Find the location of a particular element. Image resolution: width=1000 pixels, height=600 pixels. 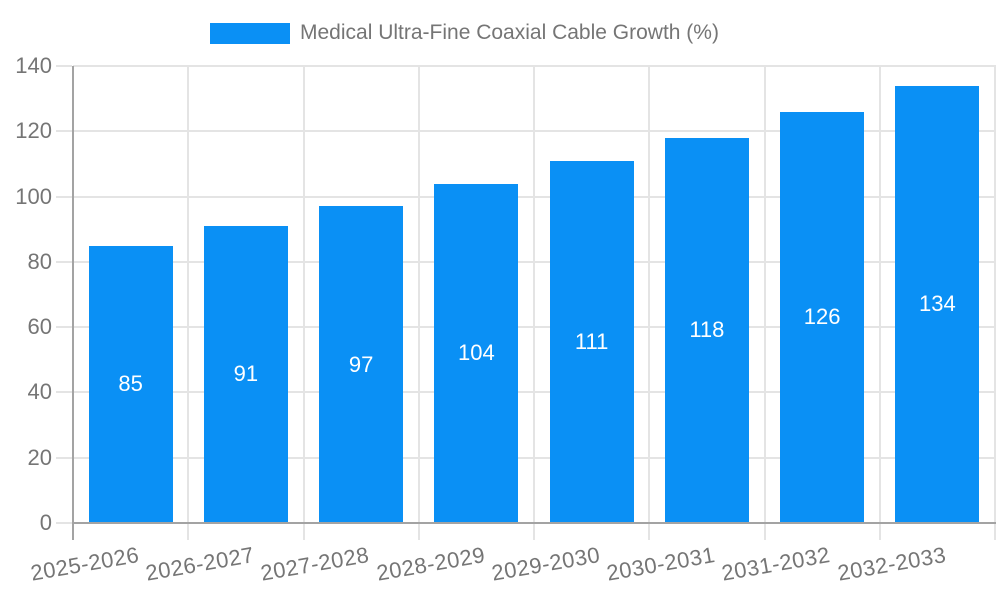

x-axis-label: 2026-2027 is located at coordinates (200, 564).